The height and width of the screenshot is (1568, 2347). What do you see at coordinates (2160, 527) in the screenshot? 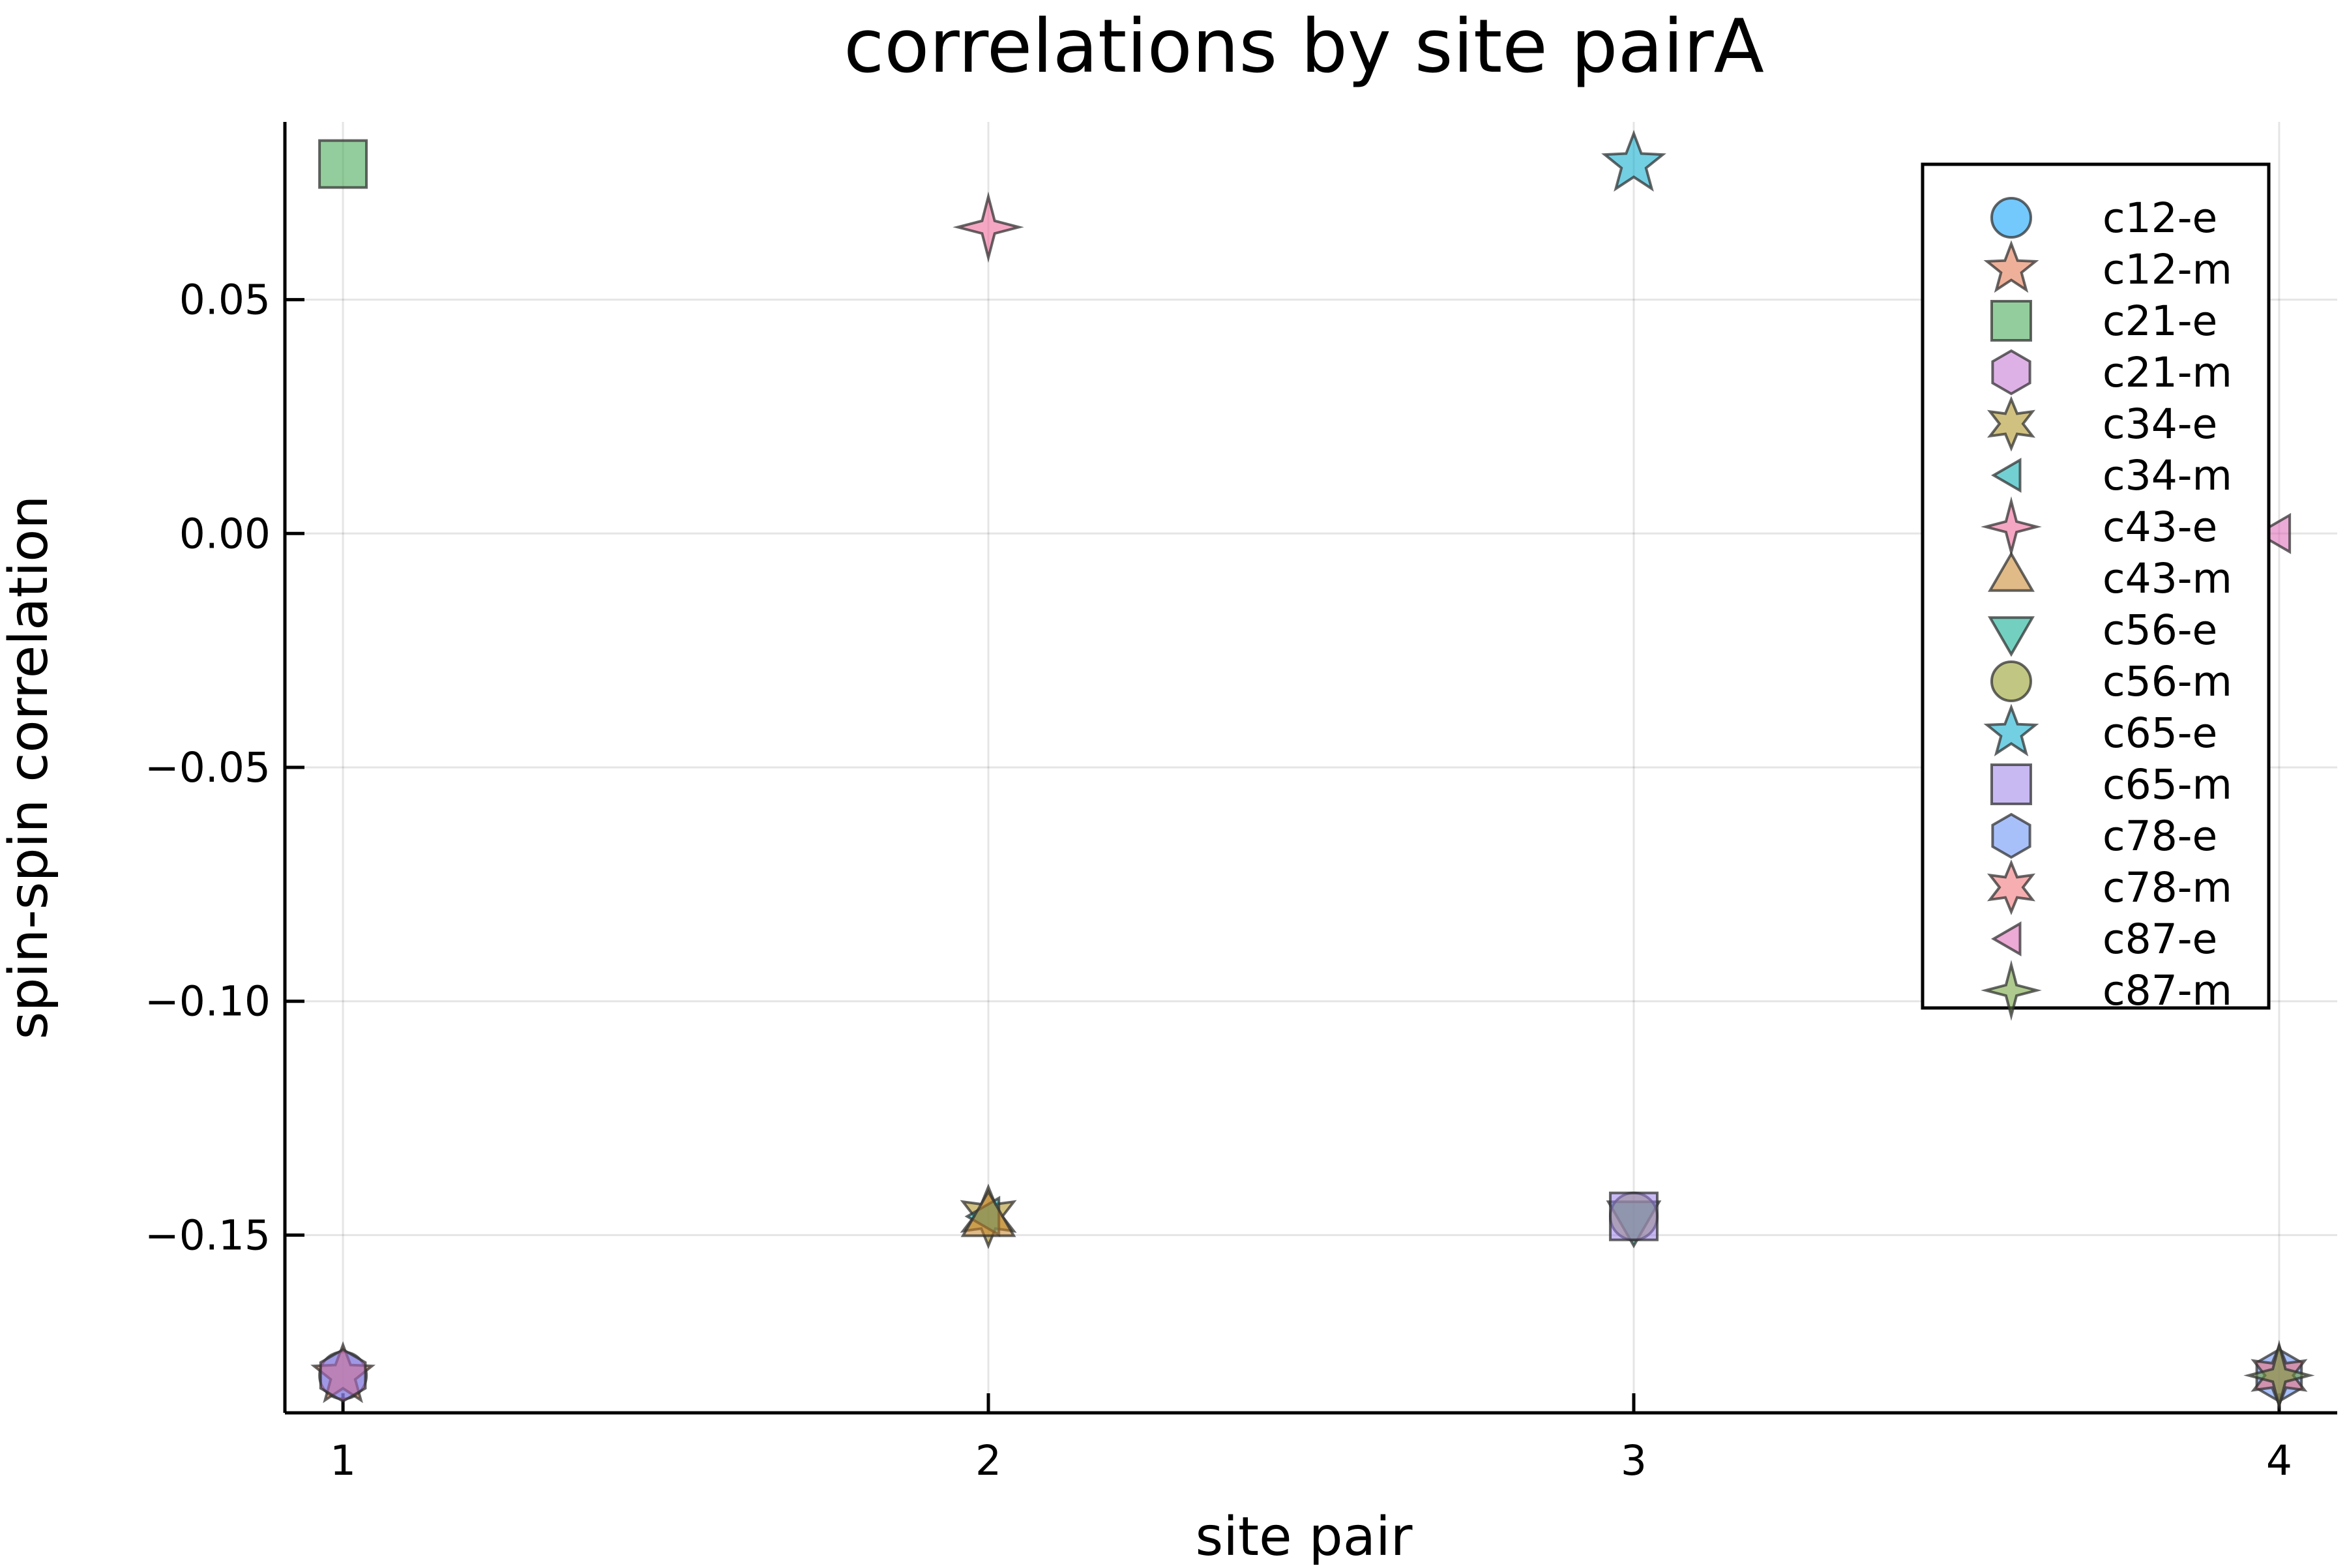
I see `legend-label-c43-e: c43-e` at bounding box center [2160, 527].